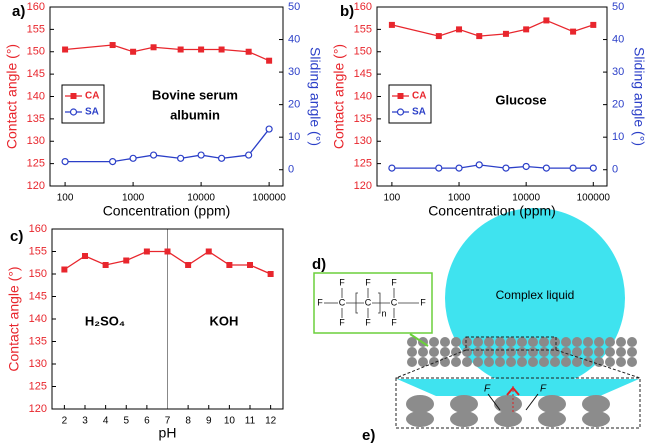 This screenshot has width=661, height=444. Describe the element at coordinates (363, 119) in the screenshot. I see `y-tick-label: 135` at that location.